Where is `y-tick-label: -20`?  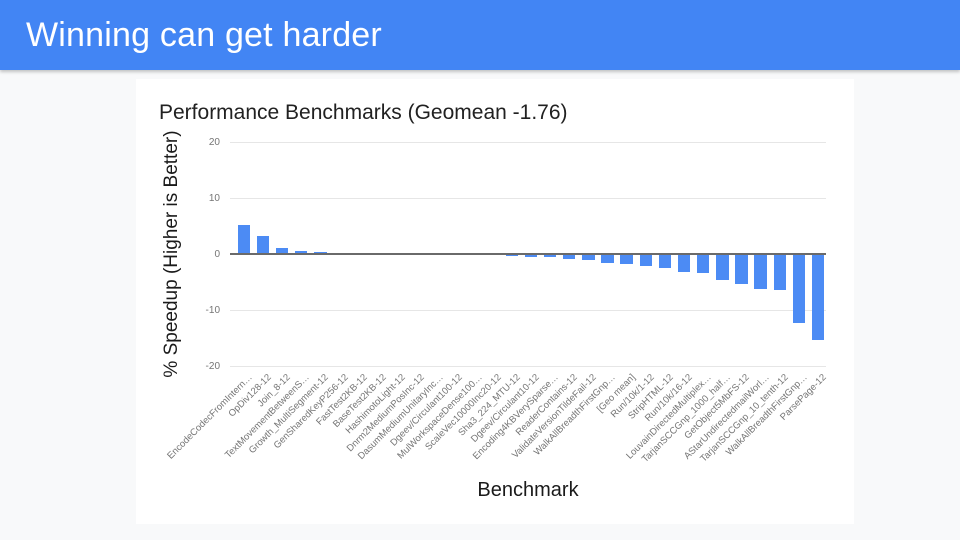 y-tick-label: -20 is located at coordinates (212, 366).